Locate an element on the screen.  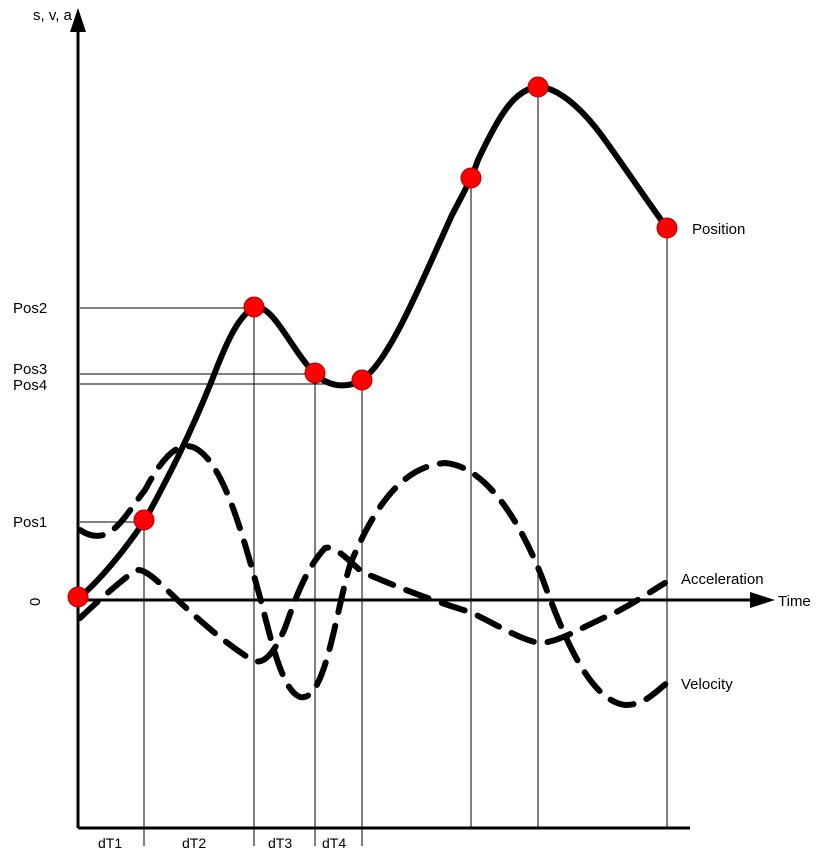
interval-label-dt2: dT2 is located at coordinates (194, 843).